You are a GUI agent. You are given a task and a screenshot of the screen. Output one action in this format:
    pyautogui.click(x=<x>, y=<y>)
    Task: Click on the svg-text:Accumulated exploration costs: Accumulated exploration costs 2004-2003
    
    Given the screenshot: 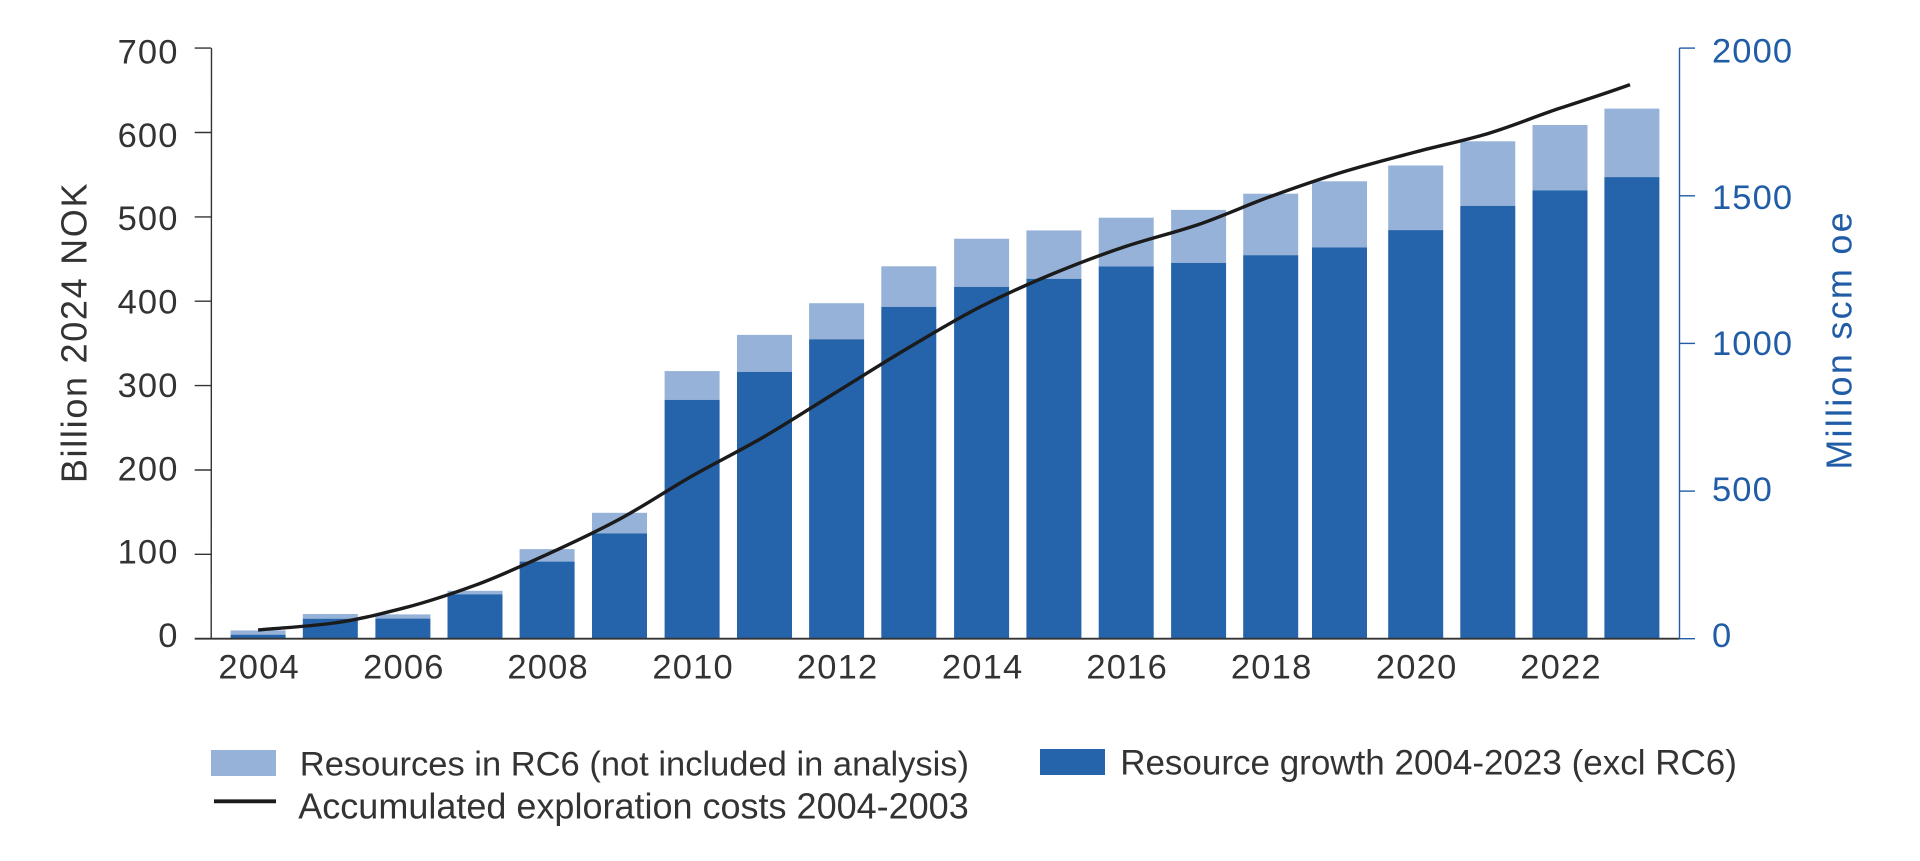 What is the action you would take?
    pyautogui.click(x=633, y=806)
    